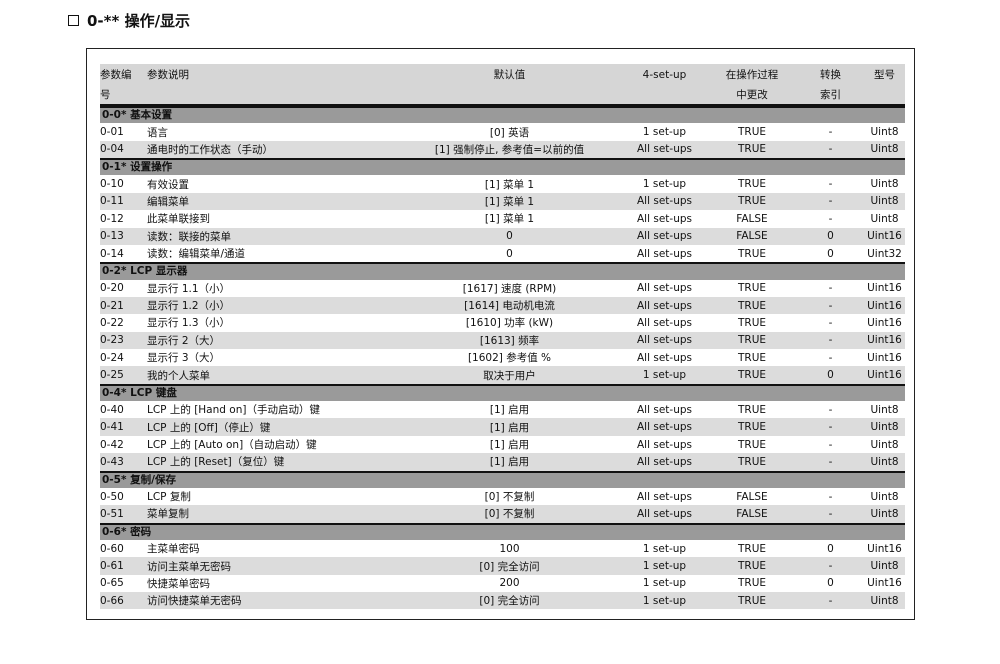 This screenshot has width=1000, height=664. I want to click on param-id: 0-42, so click(112, 444).